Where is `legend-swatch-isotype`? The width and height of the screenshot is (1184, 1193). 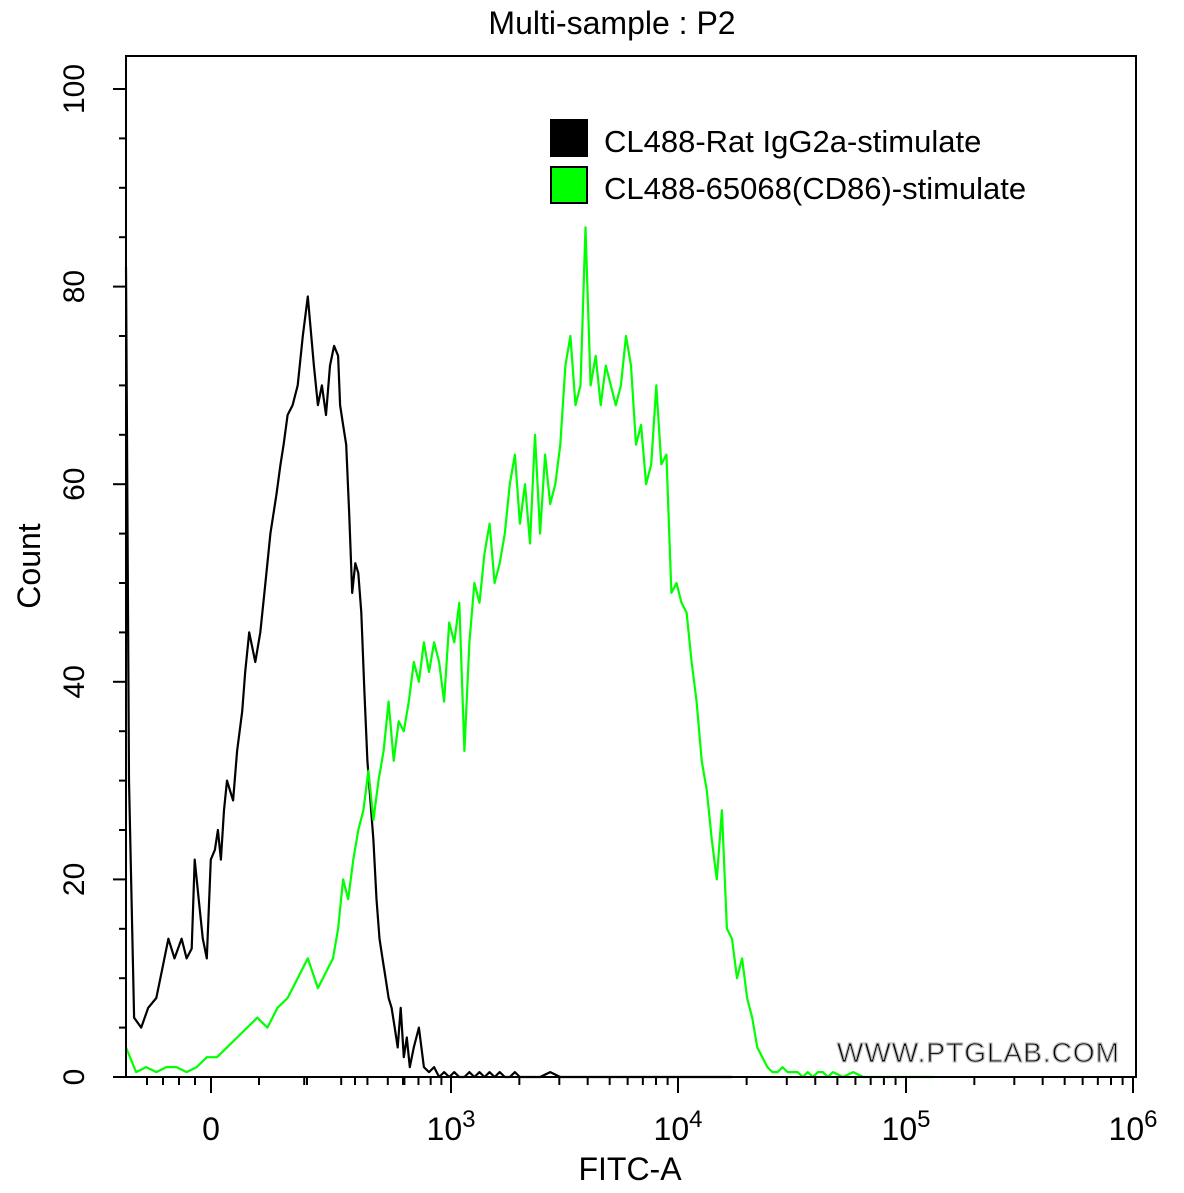
legend-swatch-isotype is located at coordinates (569, 138).